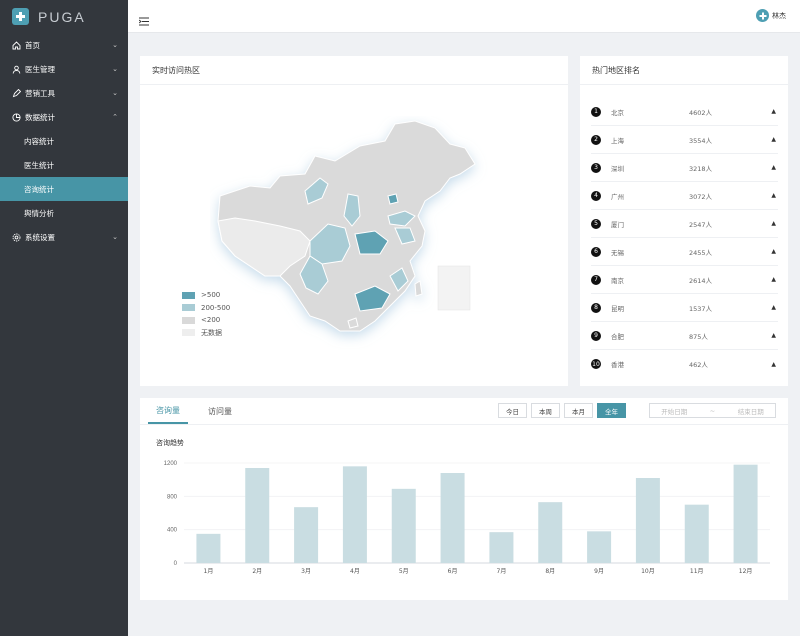 Image resolution: width=800 pixels, height=636 pixels. Describe the element at coordinates (596, 167) in the screenshot. I see `rank-badge: 3` at that location.